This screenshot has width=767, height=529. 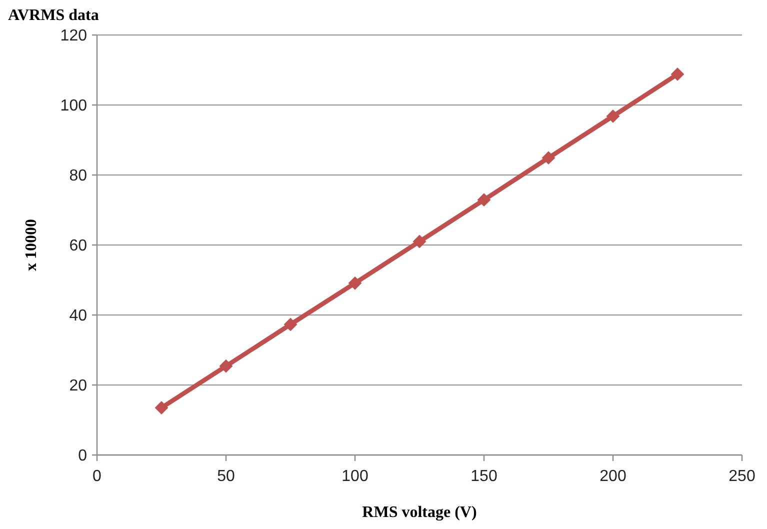 I want to click on x-tick-label: 0, so click(x=97, y=476).